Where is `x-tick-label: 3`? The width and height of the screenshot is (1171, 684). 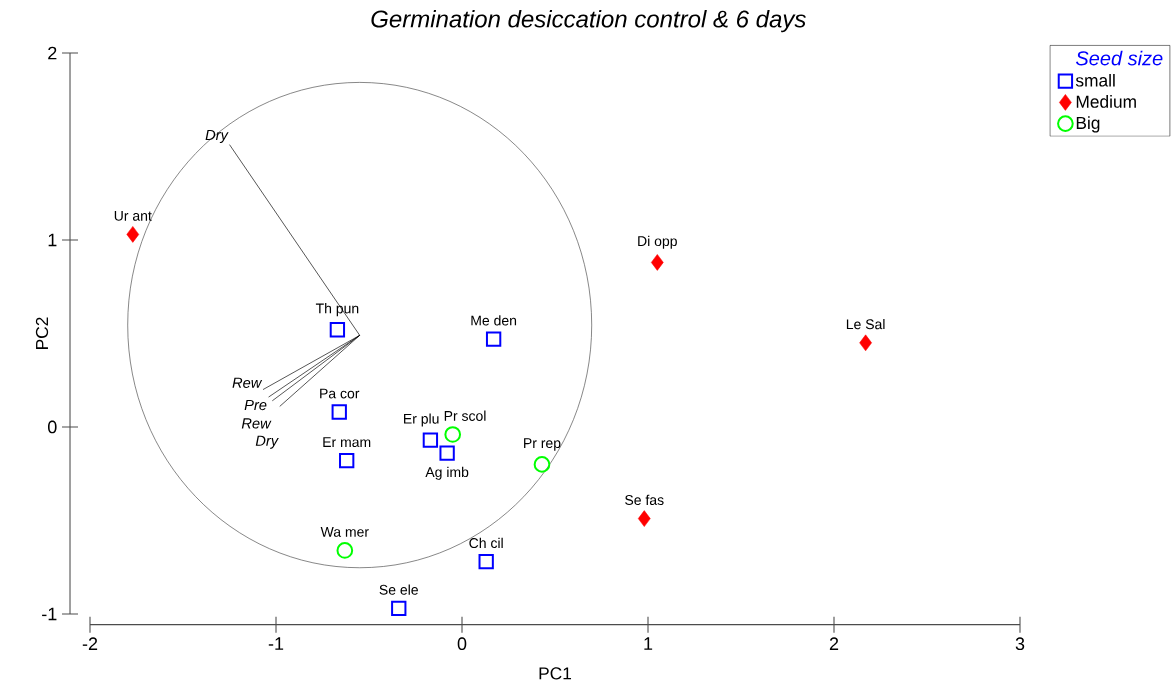
x-tick-label: 3 is located at coordinates (1020, 644).